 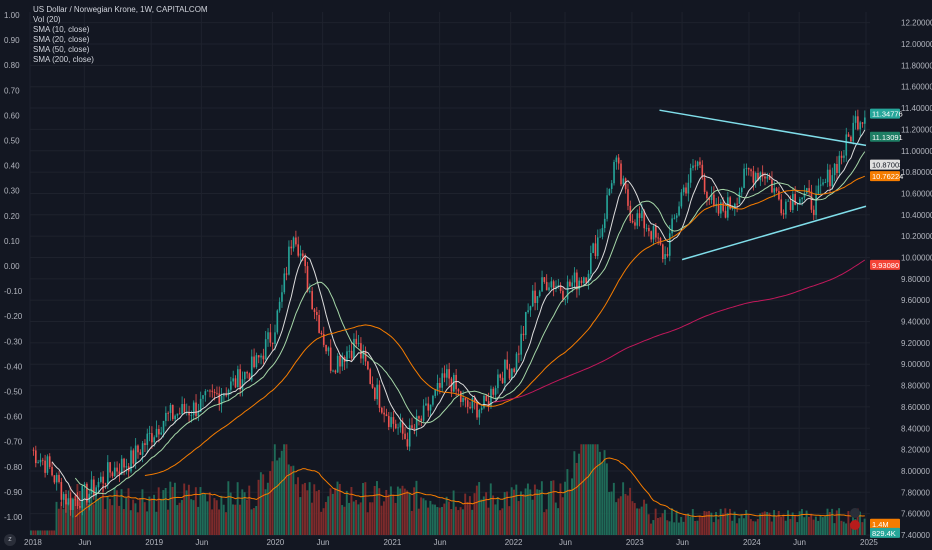 I want to click on indicator-vol: Vol (20), so click(x=47, y=19).